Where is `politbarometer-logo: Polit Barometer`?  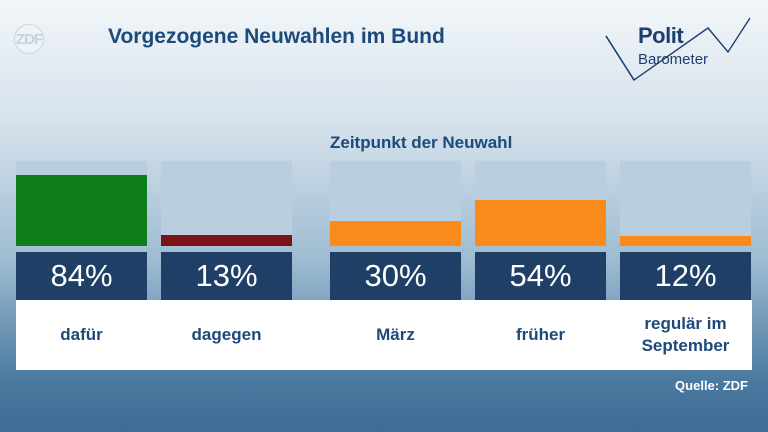 politbarometer-logo: Polit Barometer is located at coordinates (679, 49).